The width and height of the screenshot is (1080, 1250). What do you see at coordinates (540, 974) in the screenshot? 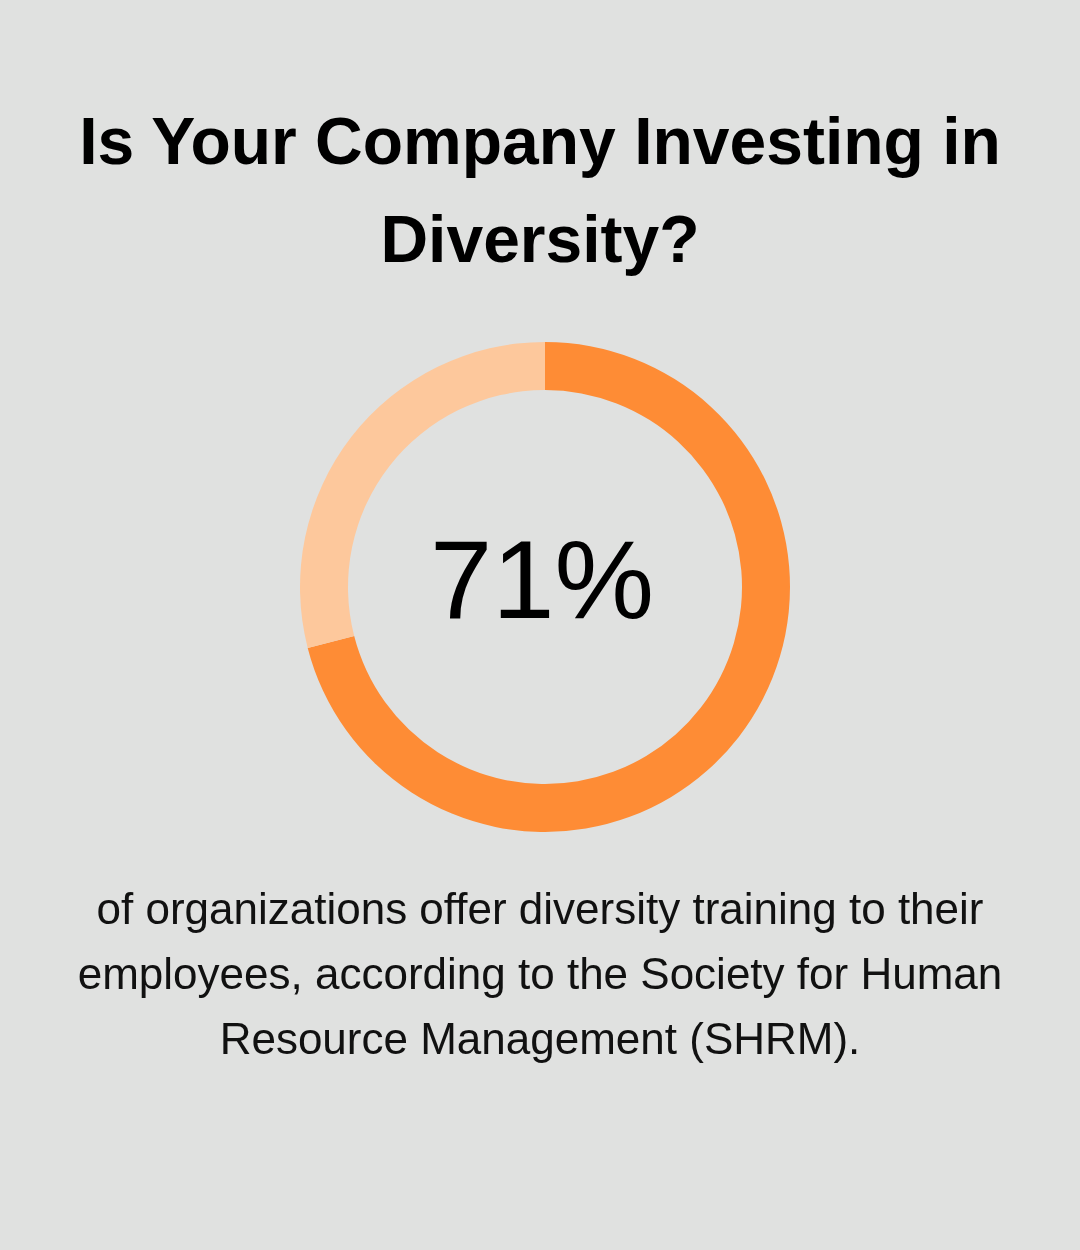
I see `text: of organizations offer diversity training to their employees, according to the Society for Human Resource Management (SHRM).` at bounding box center [540, 974].